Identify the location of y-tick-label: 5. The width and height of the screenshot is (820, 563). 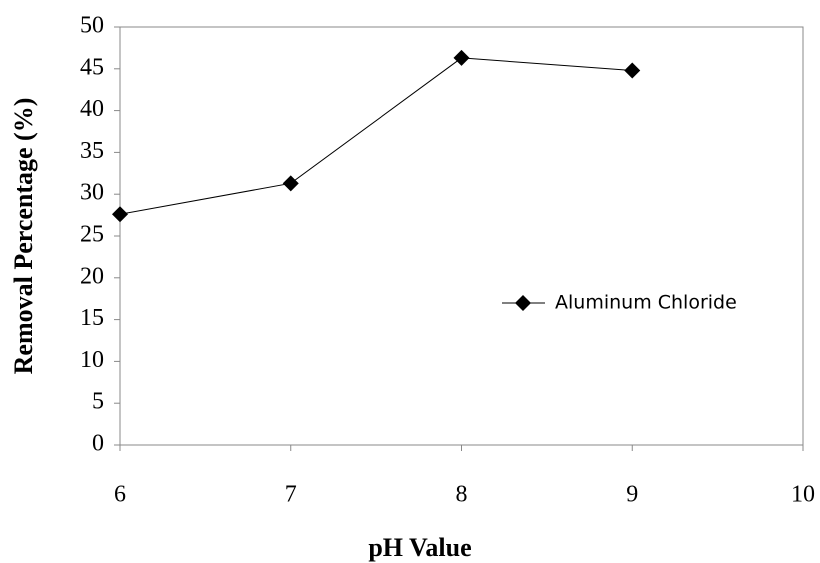
(98, 402).